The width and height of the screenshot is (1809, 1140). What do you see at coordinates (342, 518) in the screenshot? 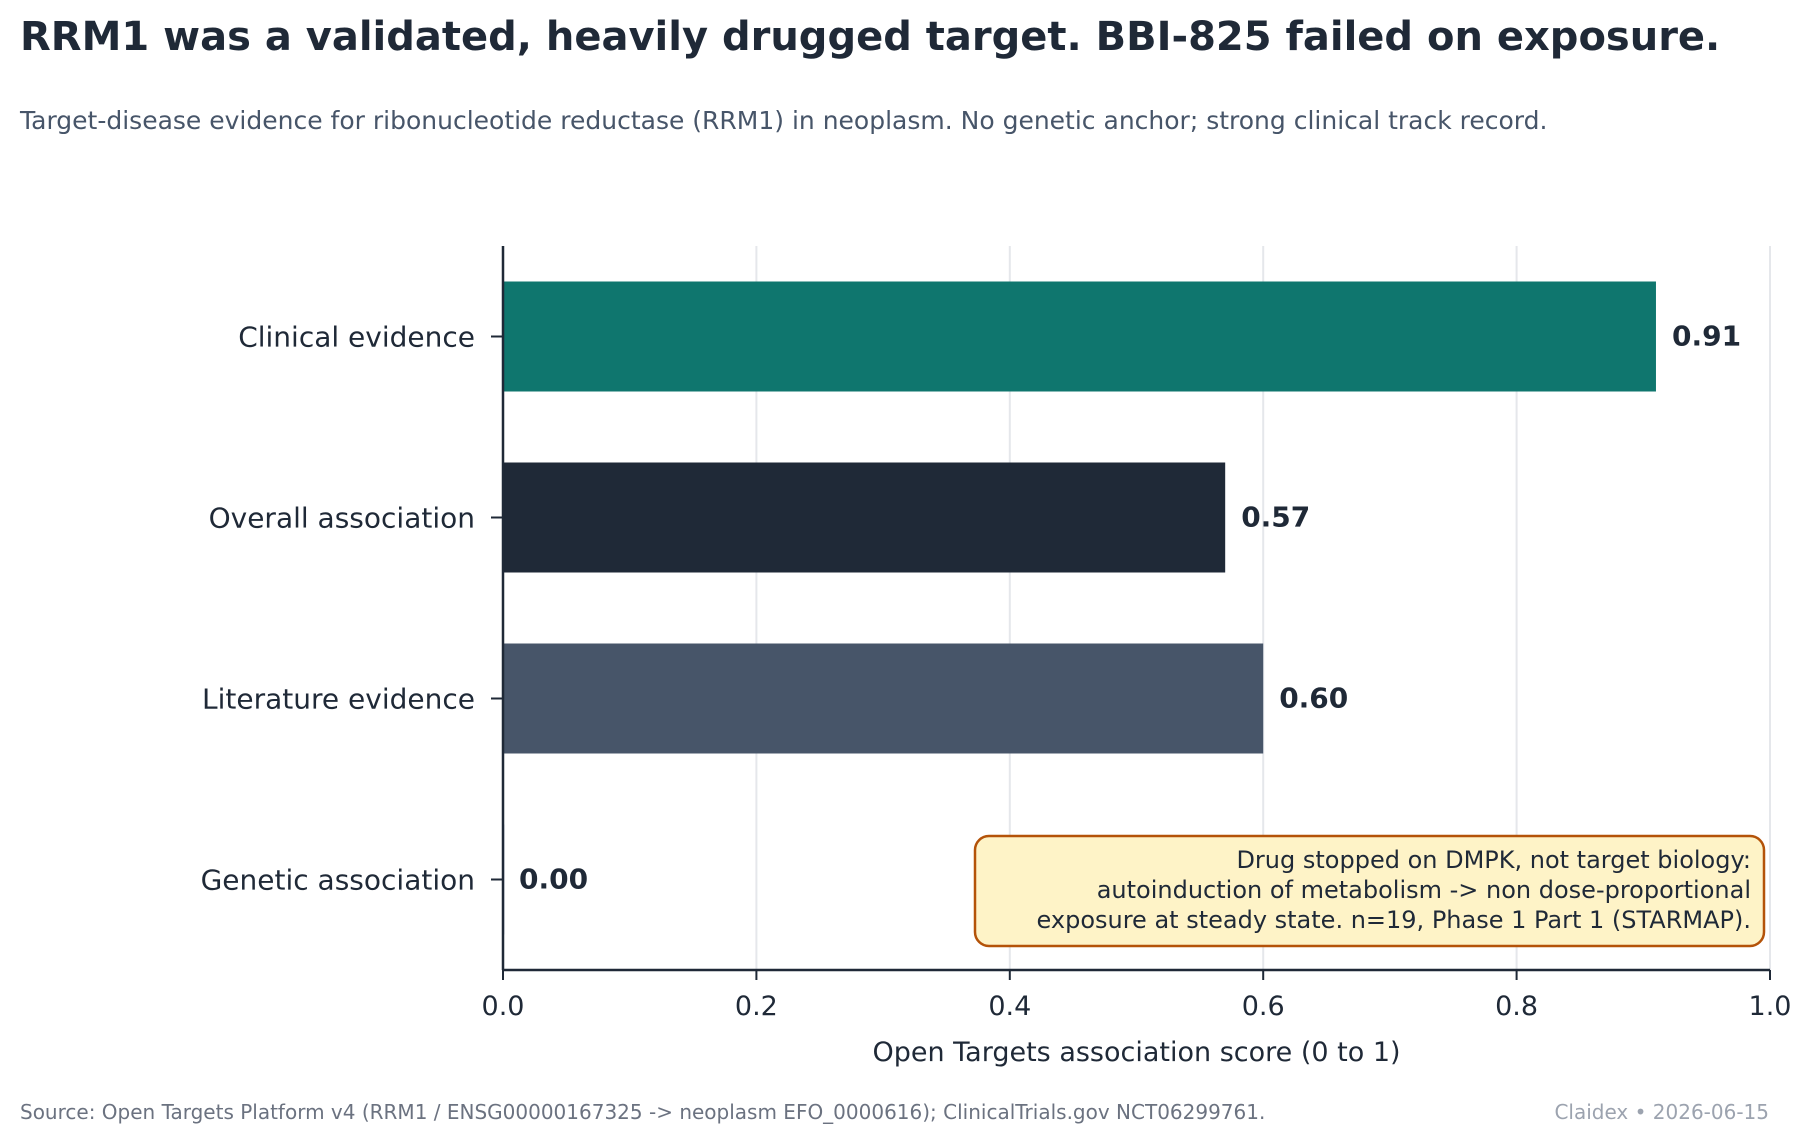
I see `y-tick-label: Overall association` at bounding box center [342, 518].